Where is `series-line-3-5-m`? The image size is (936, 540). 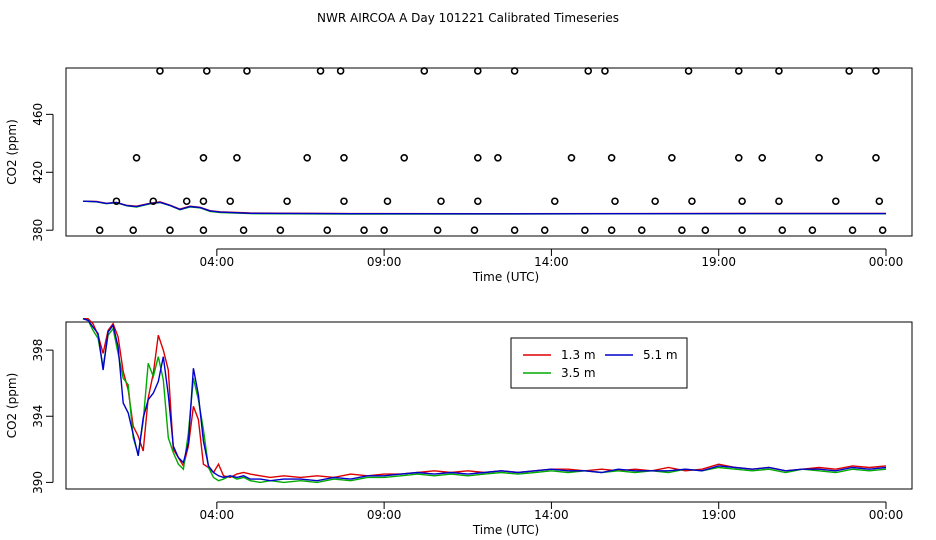 series-line-3-5-m is located at coordinates (484, 207).